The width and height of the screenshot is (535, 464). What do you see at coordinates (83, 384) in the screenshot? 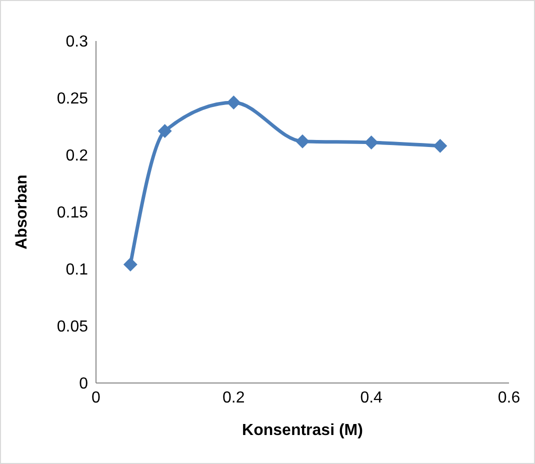
I see `y-tick-label: 0` at bounding box center [83, 384].